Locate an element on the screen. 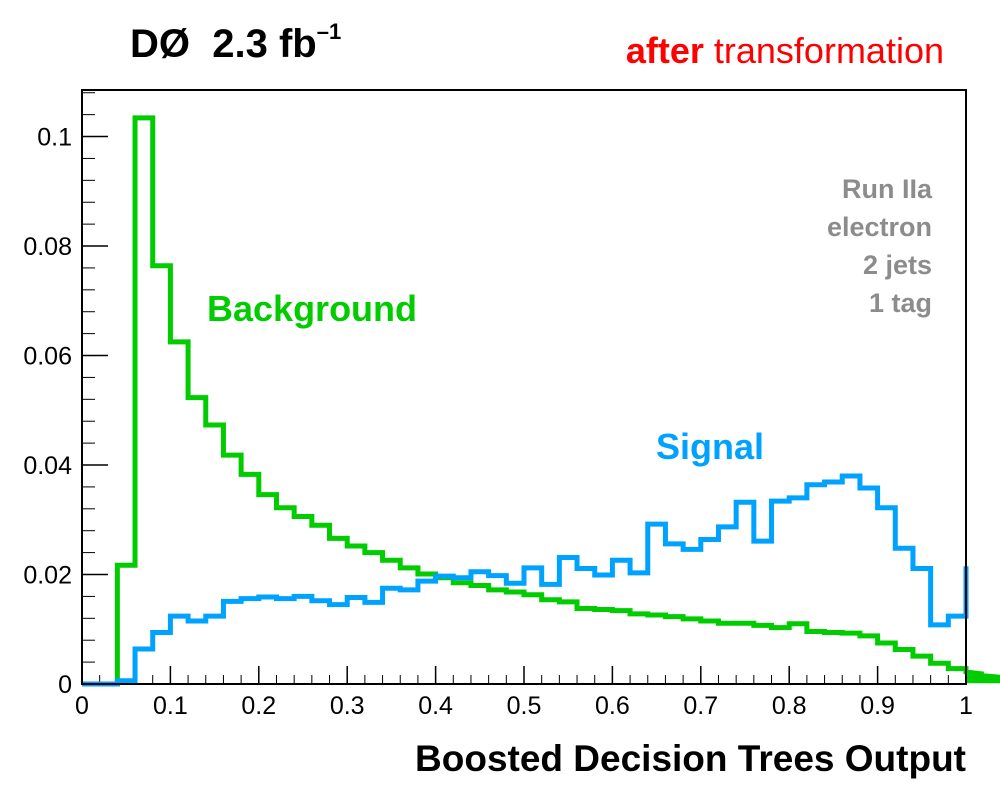 Image resolution: width=1000 pixels, height=792 pixels. info-line-jets: 2 jets is located at coordinates (897, 265).